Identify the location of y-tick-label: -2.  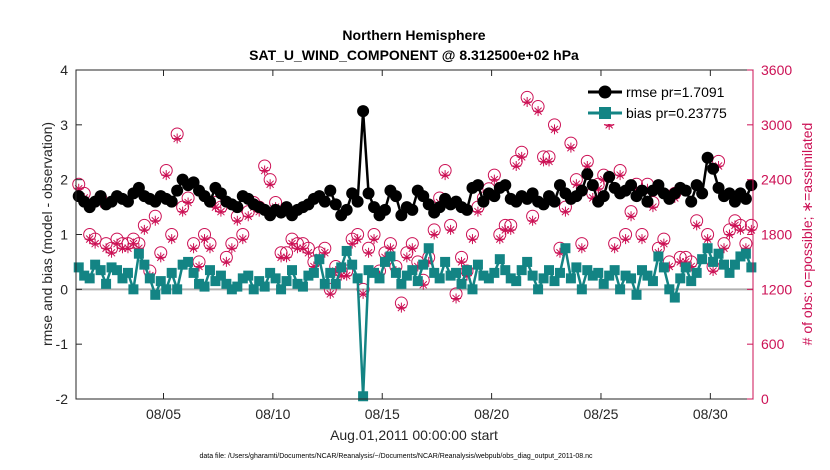
(62, 399).